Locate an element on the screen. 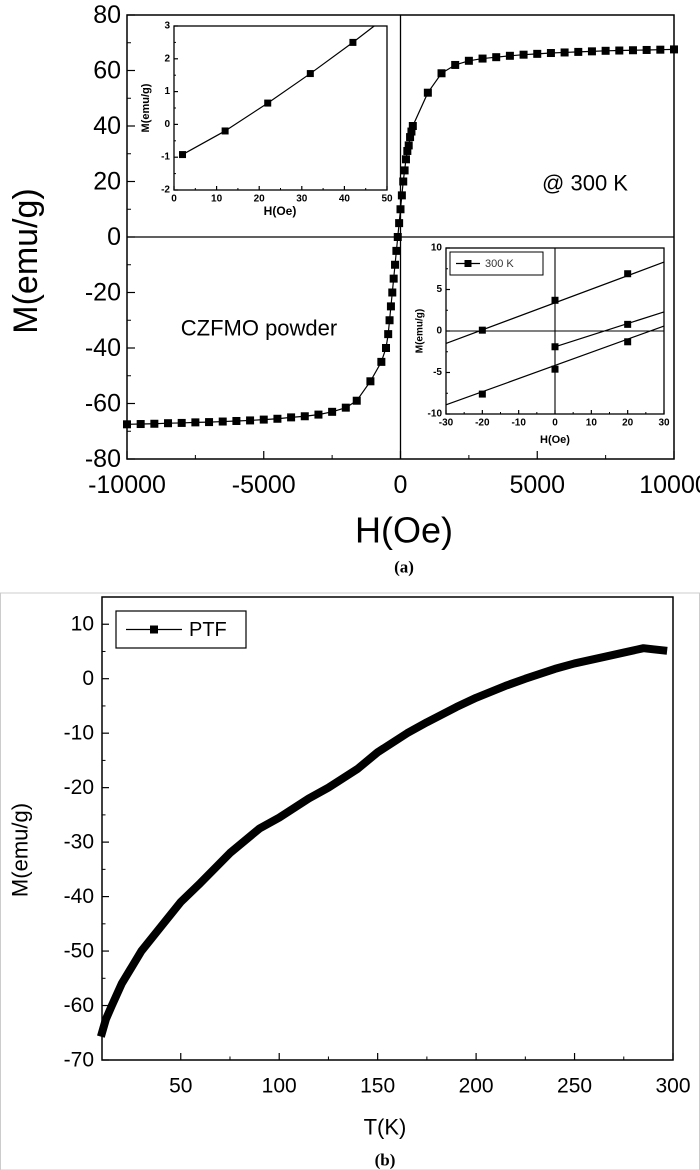  inset1-y-tick-label: 2 is located at coordinates (167, 58).